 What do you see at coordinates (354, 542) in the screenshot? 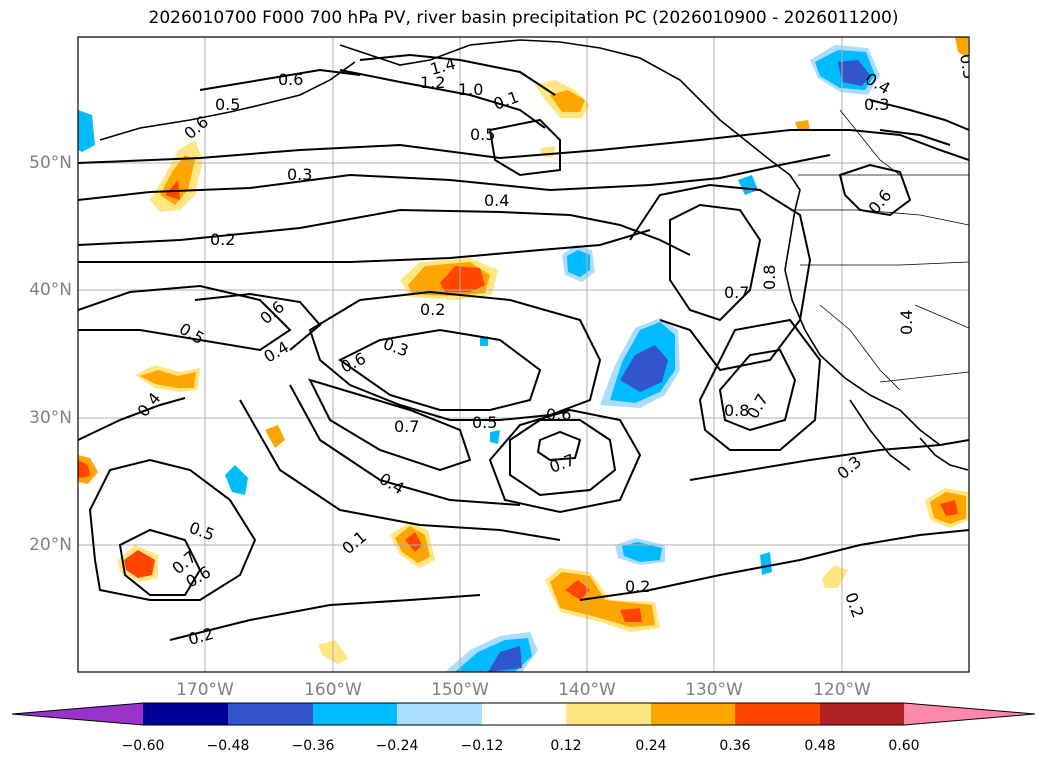
I see `contour-label: 0.1` at bounding box center [354, 542].